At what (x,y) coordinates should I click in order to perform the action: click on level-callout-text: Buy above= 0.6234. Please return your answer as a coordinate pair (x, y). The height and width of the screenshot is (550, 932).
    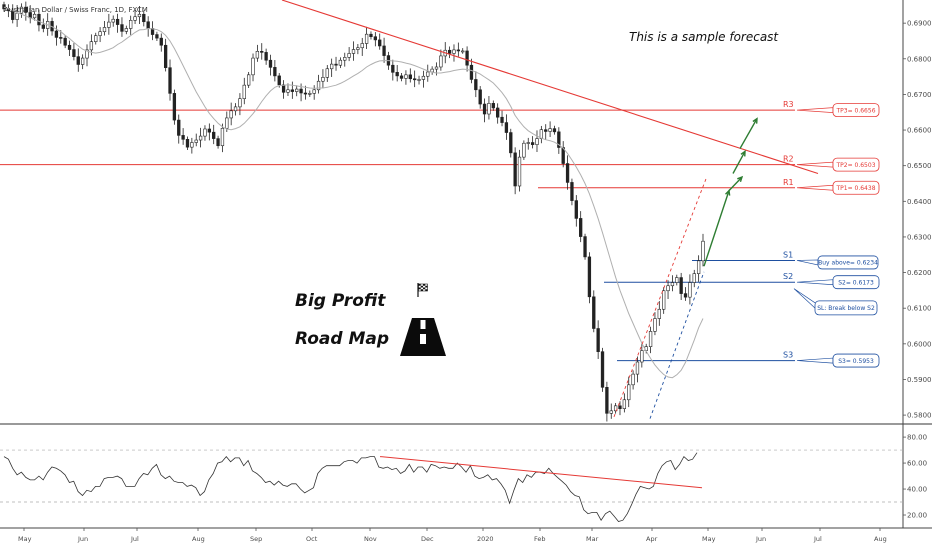
    Looking at the image, I should click on (848, 263).